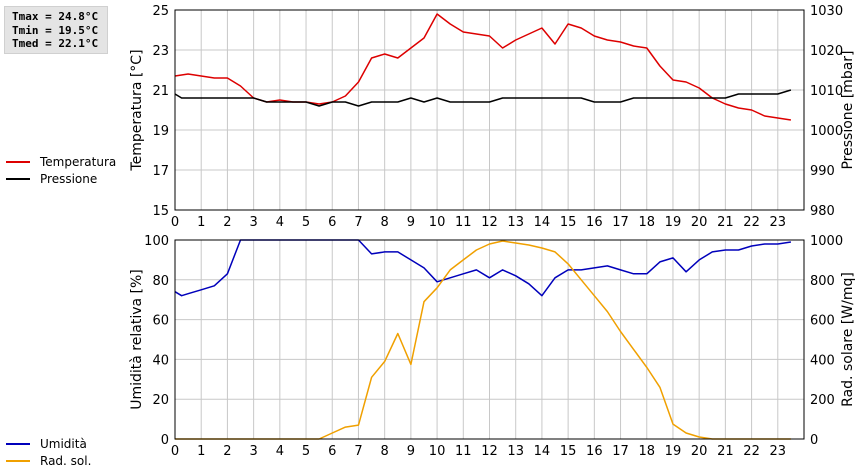 Image resolution: width=860 pixels, height=469 pixels. I want to click on plot1-x-tick-label: 3, so click(253, 222).